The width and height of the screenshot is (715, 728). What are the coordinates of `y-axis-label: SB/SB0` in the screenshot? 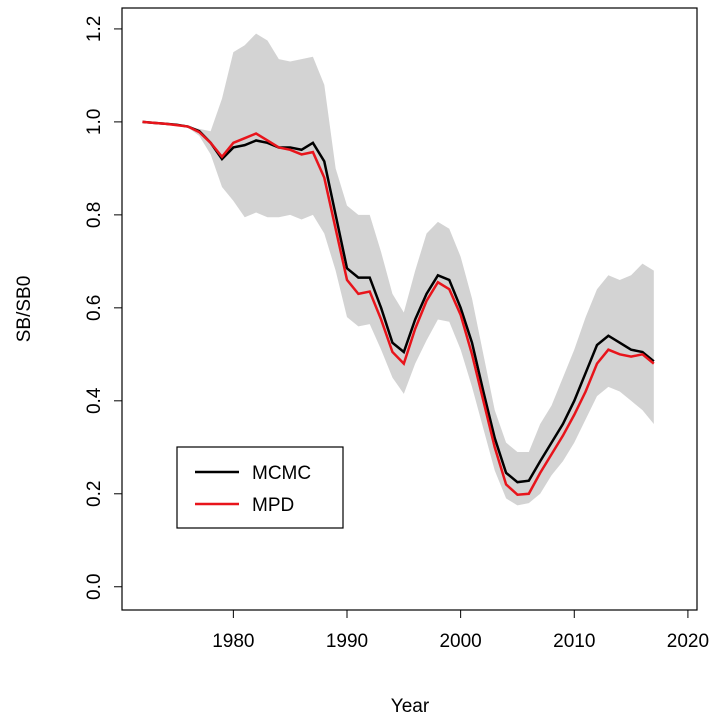 It's located at (24, 309).